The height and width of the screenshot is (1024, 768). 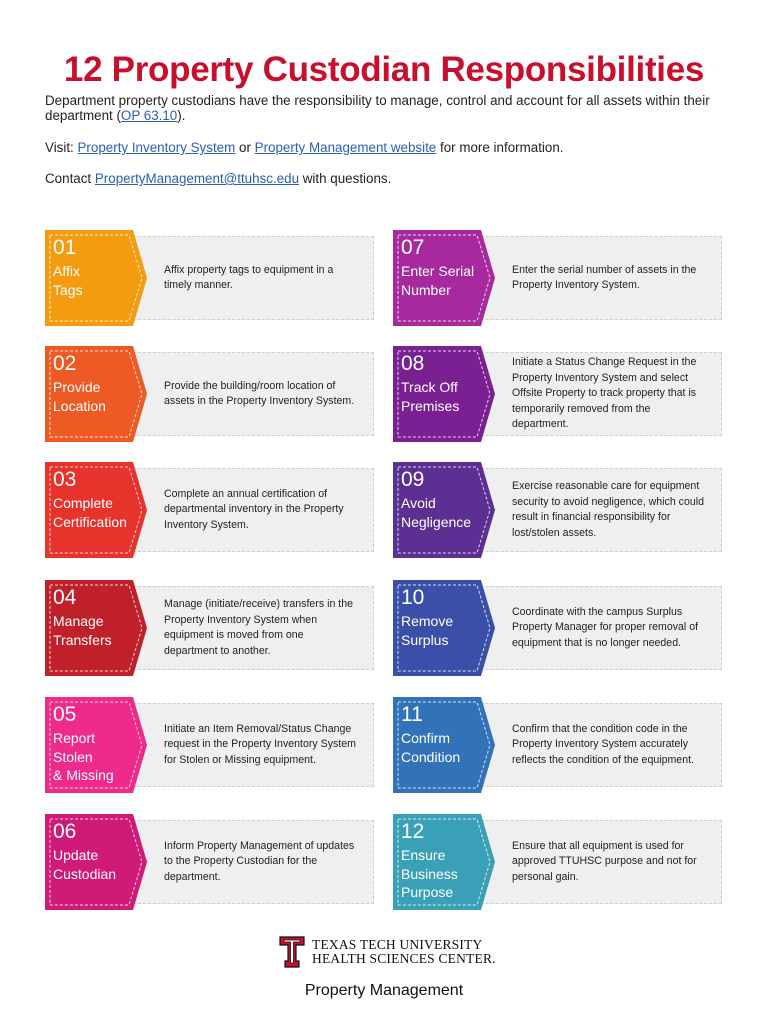 I want to click on card-label: Manage Transfers, so click(x=98, y=630).